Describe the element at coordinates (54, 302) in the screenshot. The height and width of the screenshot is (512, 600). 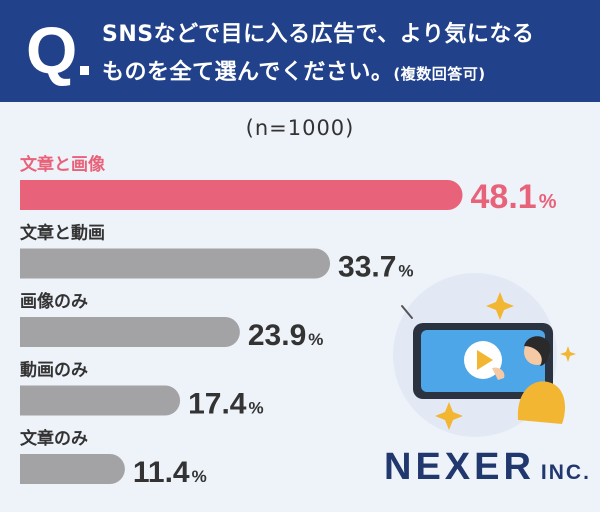
I see `category-label: 画像のみ` at that location.